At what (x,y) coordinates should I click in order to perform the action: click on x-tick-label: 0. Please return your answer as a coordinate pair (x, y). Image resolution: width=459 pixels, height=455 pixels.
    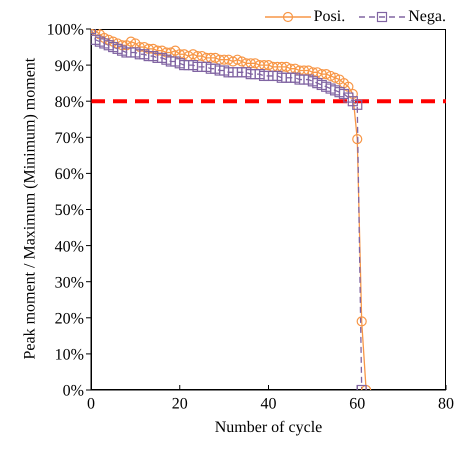
    Looking at the image, I should click on (91, 403).